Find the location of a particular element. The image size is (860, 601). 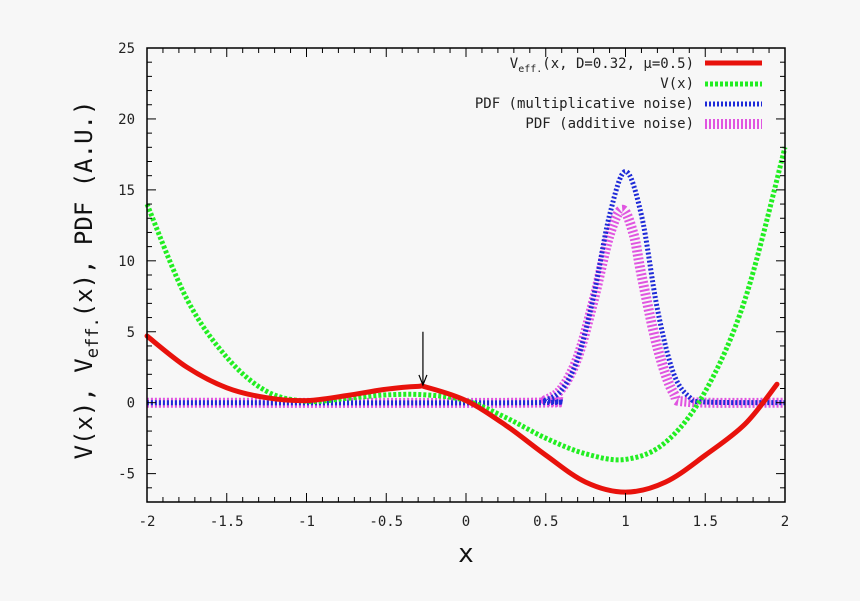

x-tick-label: -0.5 is located at coordinates (386, 522).